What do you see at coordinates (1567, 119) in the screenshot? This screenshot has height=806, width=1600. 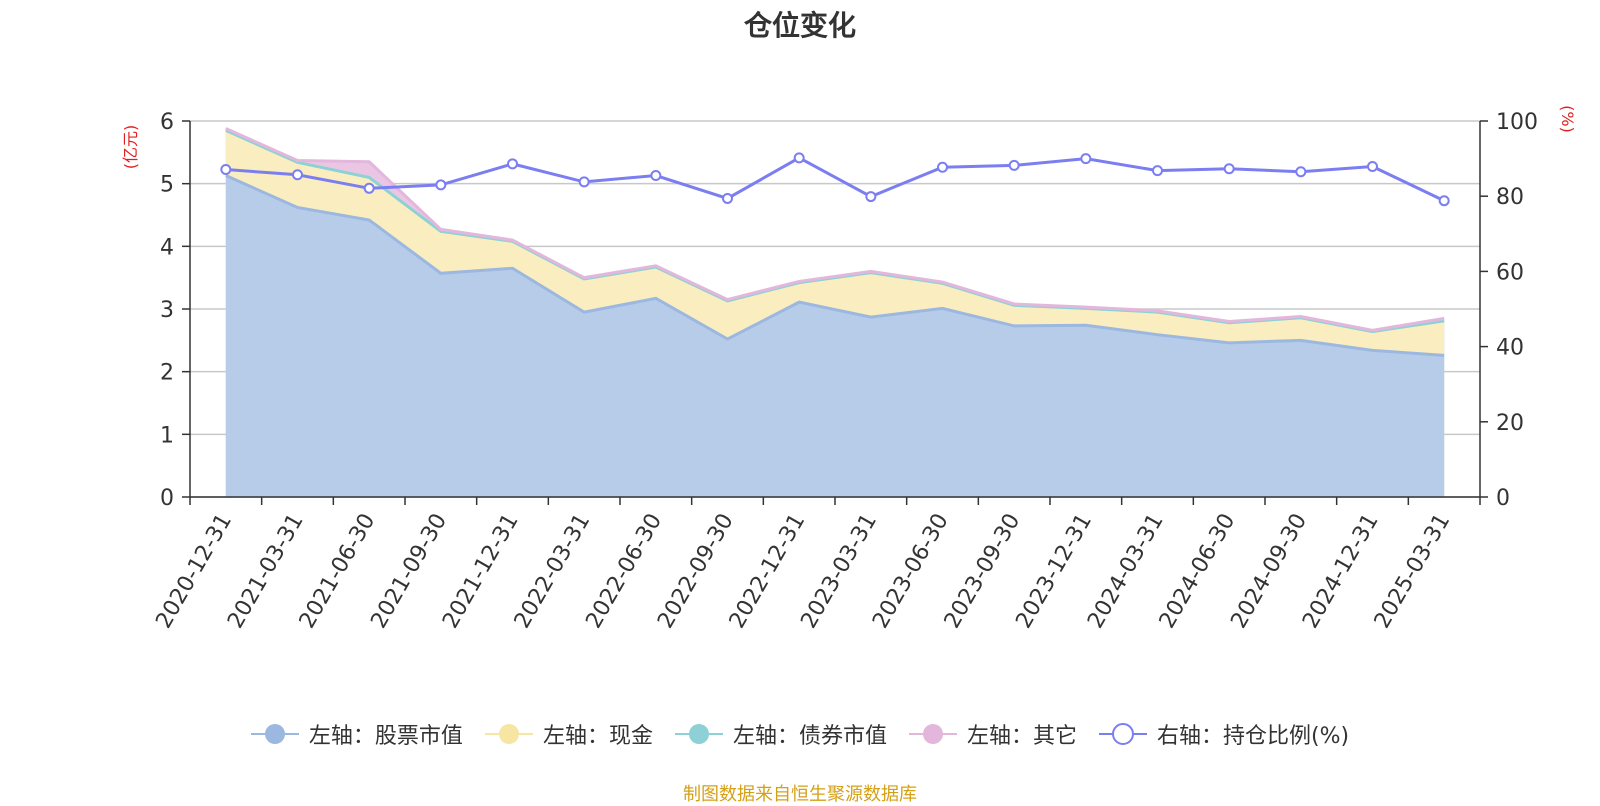 I see `y-right-unit-label: (%)` at bounding box center [1567, 119].